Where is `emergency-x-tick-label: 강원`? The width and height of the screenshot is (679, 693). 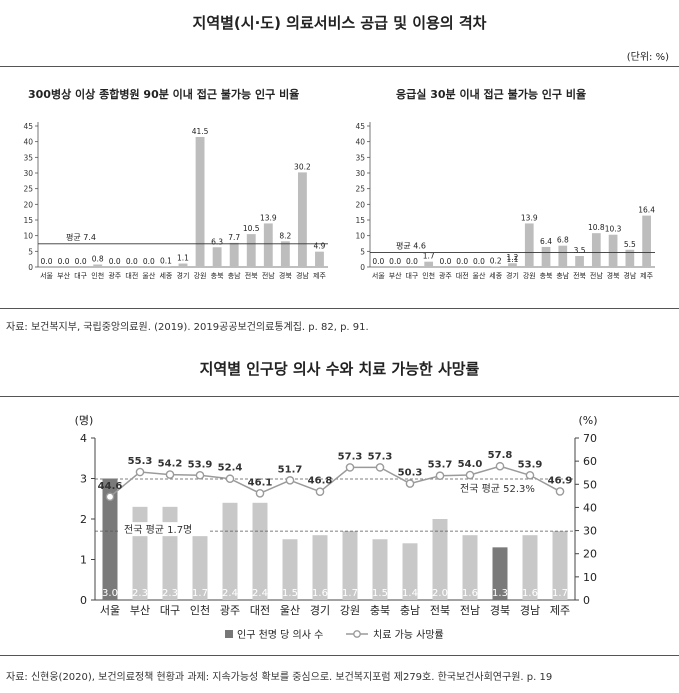
emergency-x-tick-label: 강원 is located at coordinates (529, 275).